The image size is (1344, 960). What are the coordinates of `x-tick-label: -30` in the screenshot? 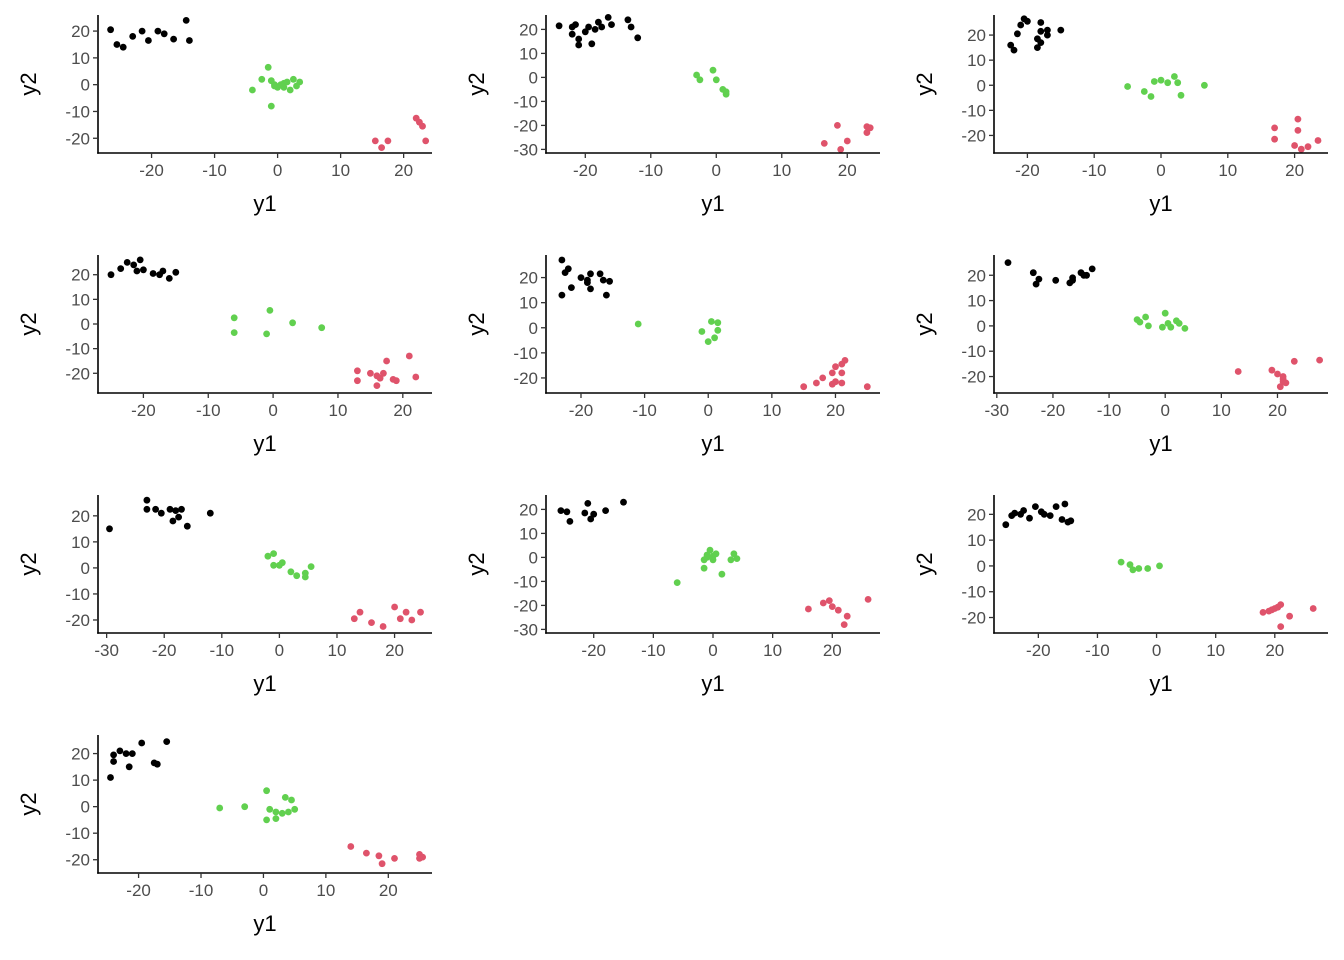 It's located at (997, 410).